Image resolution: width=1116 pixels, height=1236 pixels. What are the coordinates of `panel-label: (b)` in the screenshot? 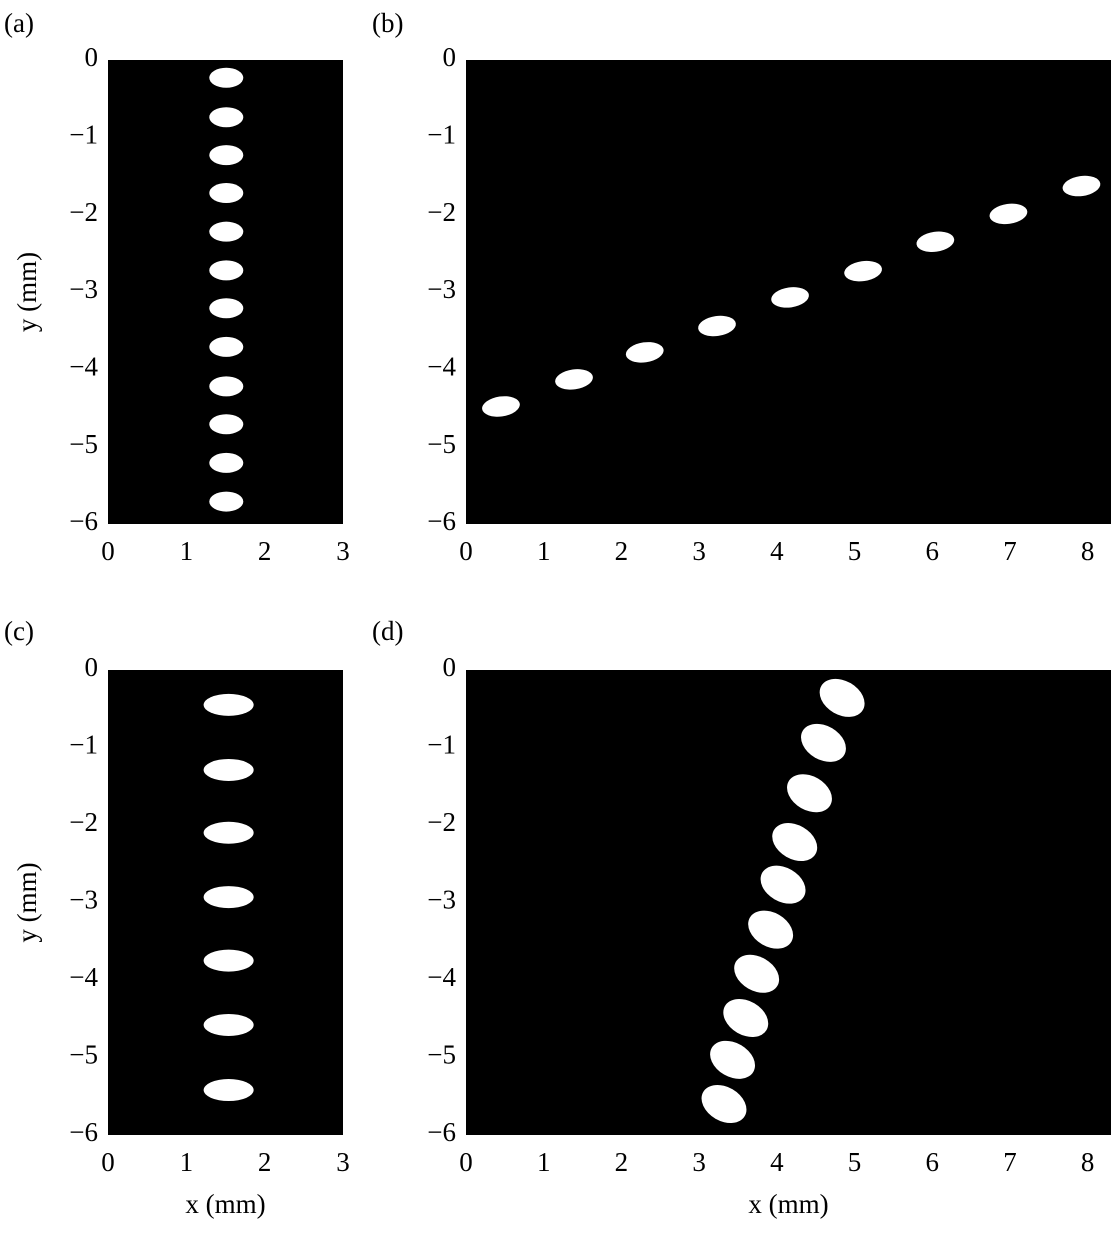 It's located at (387, 23).